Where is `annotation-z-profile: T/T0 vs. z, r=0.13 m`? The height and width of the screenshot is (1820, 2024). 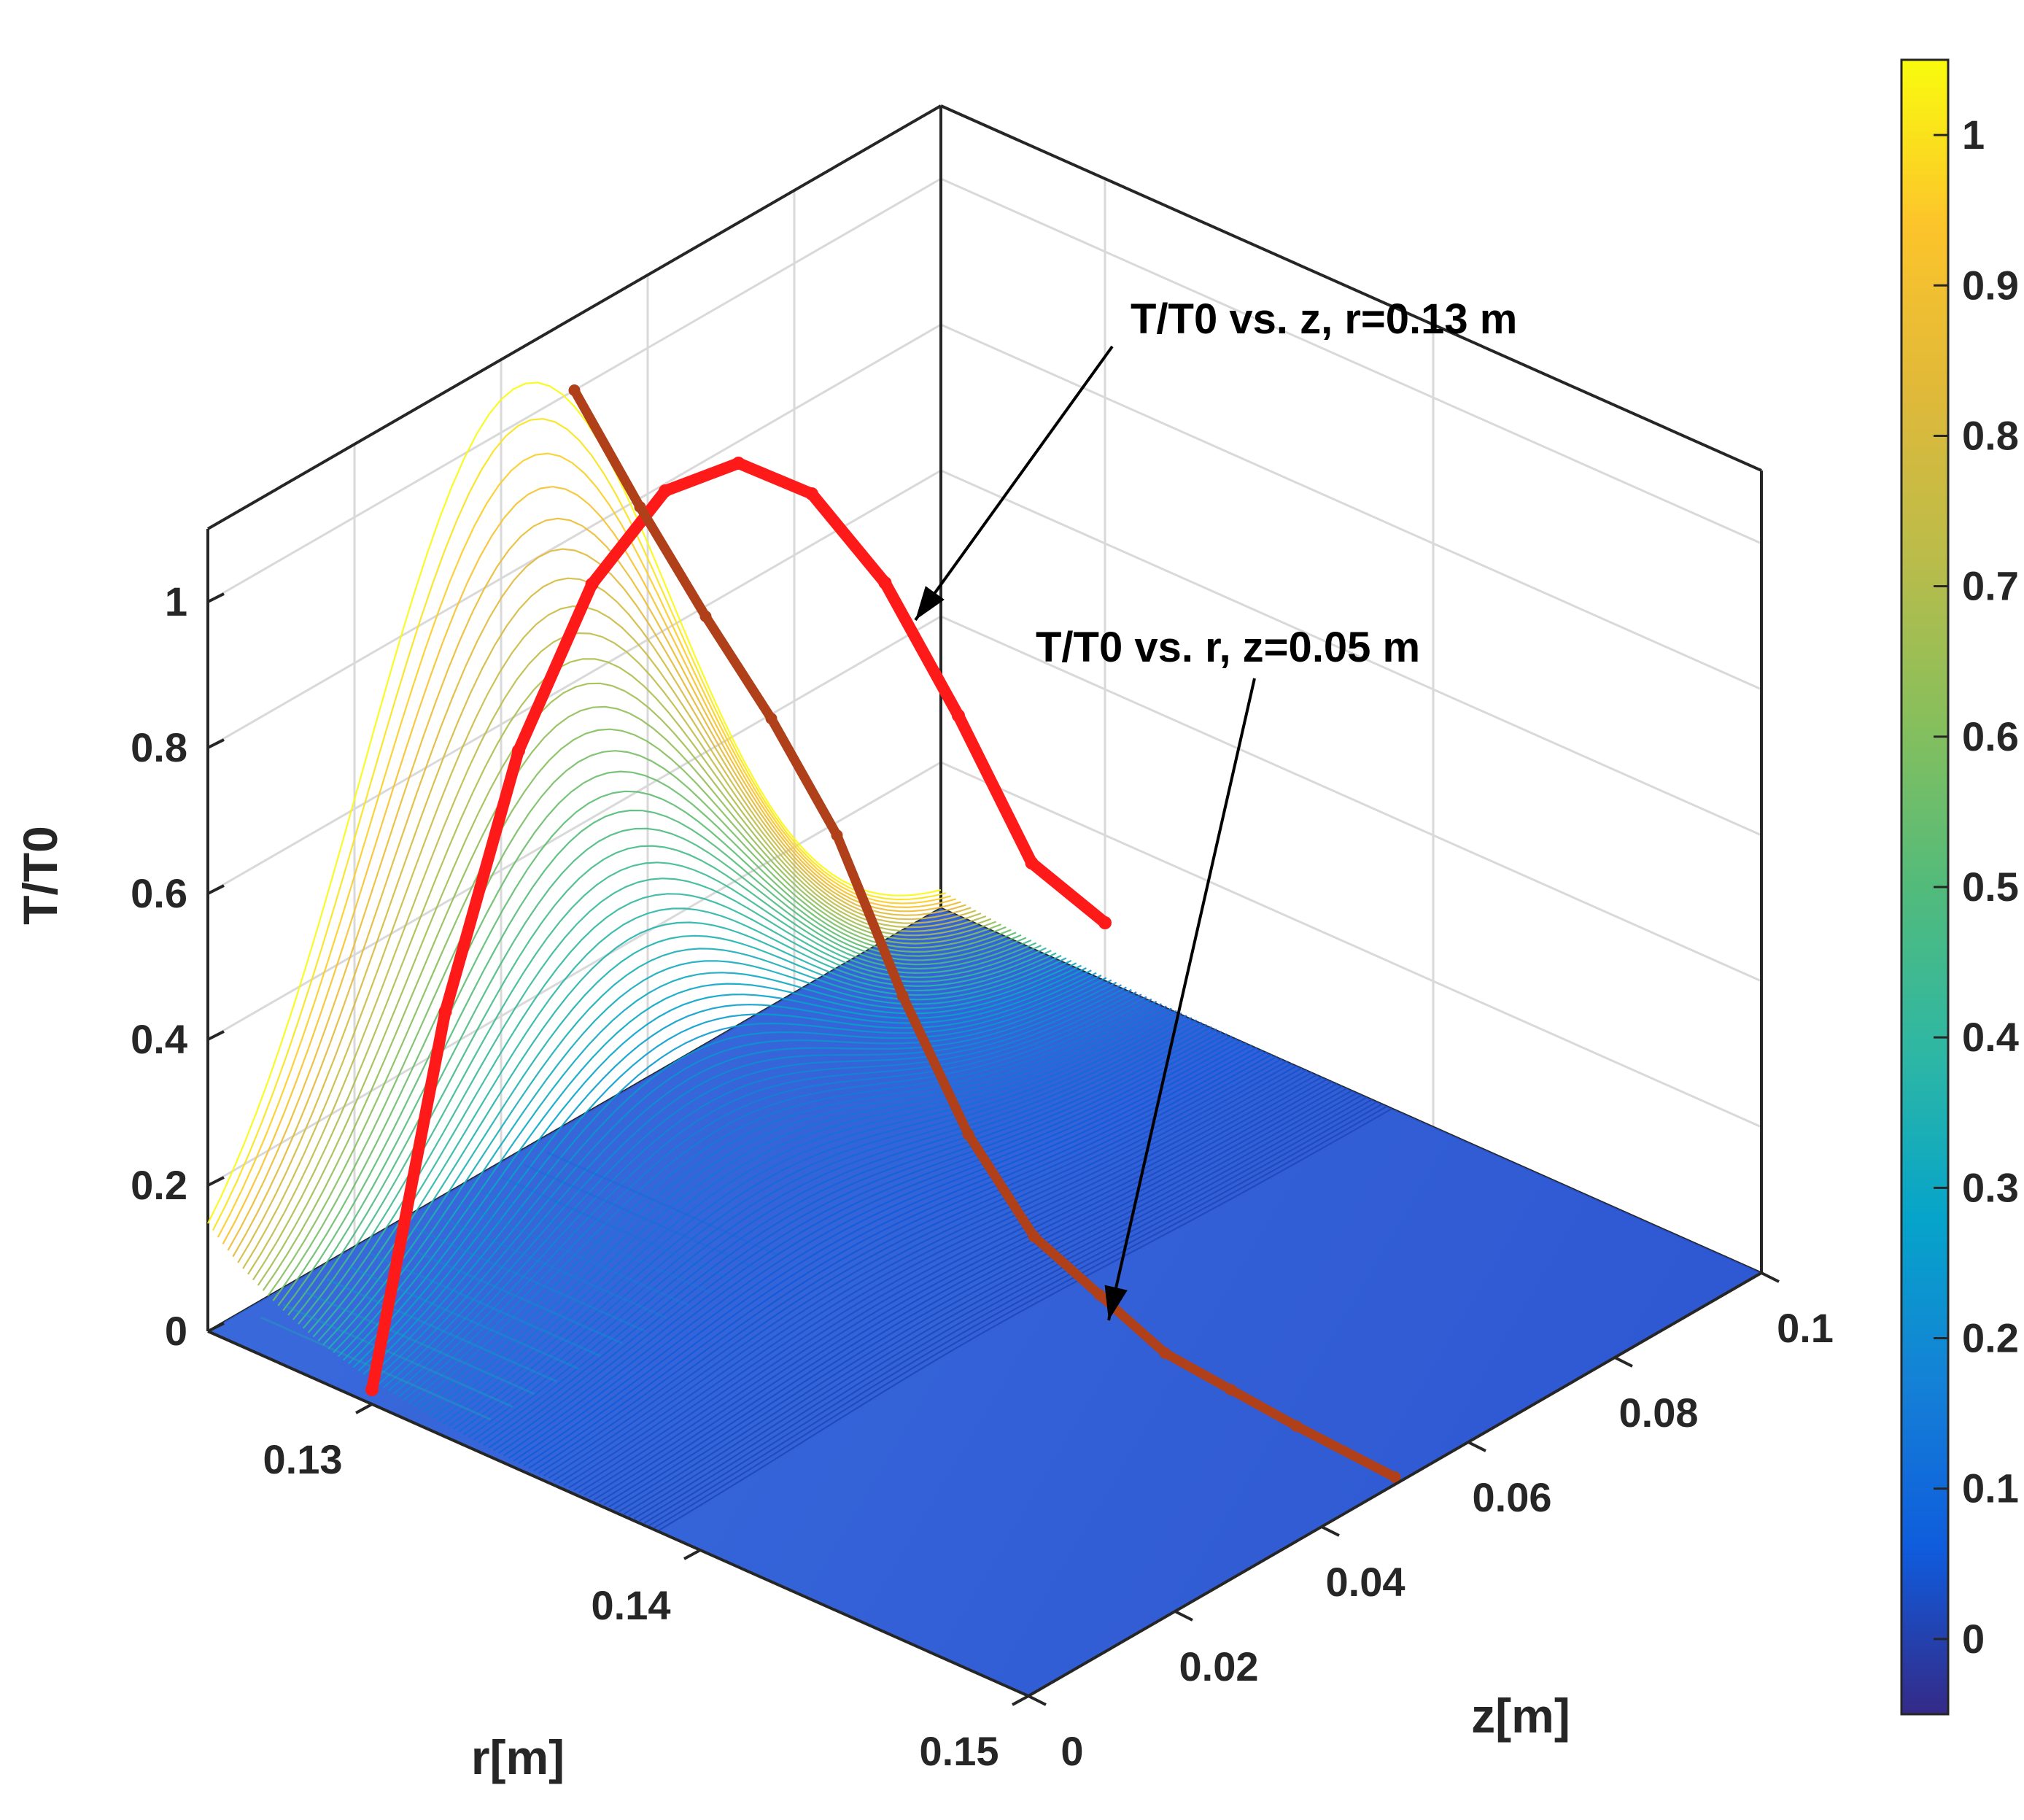
annotation-z-profile: T/T0 vs. z, r=0.13 m is located at coordinates (1324, 319).